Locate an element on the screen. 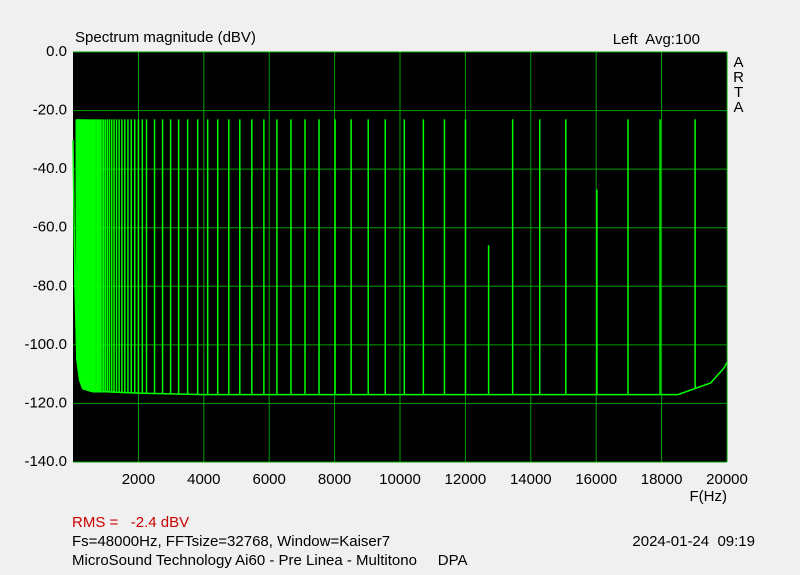 The image size is (800, 575). x-tick-label: 2000 is located at coordinates (138, 479).